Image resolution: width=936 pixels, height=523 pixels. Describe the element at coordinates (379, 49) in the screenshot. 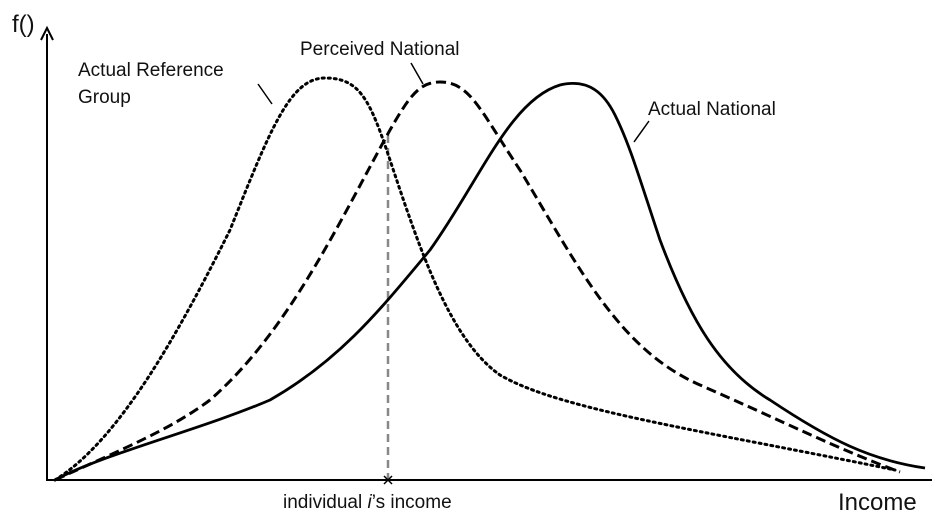

I see `perceived-label: Perceived National` at that location.